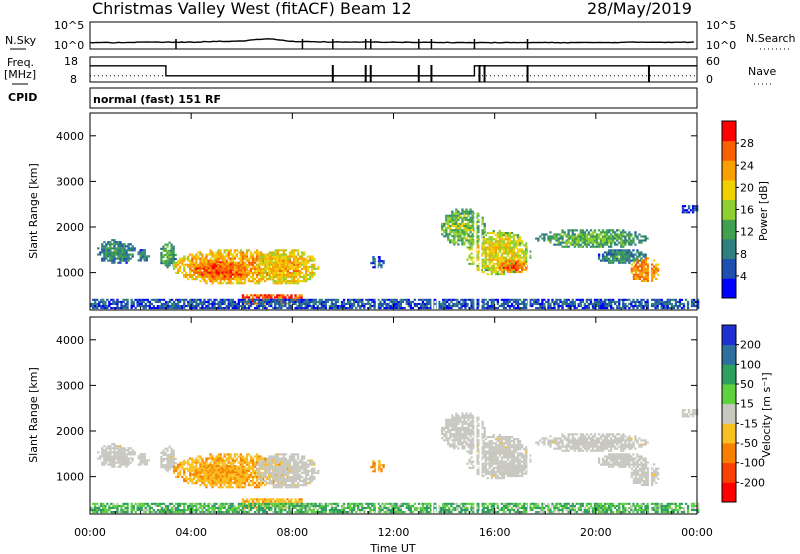  I want to click on y-tick-label: 2000, so click(70, 227).